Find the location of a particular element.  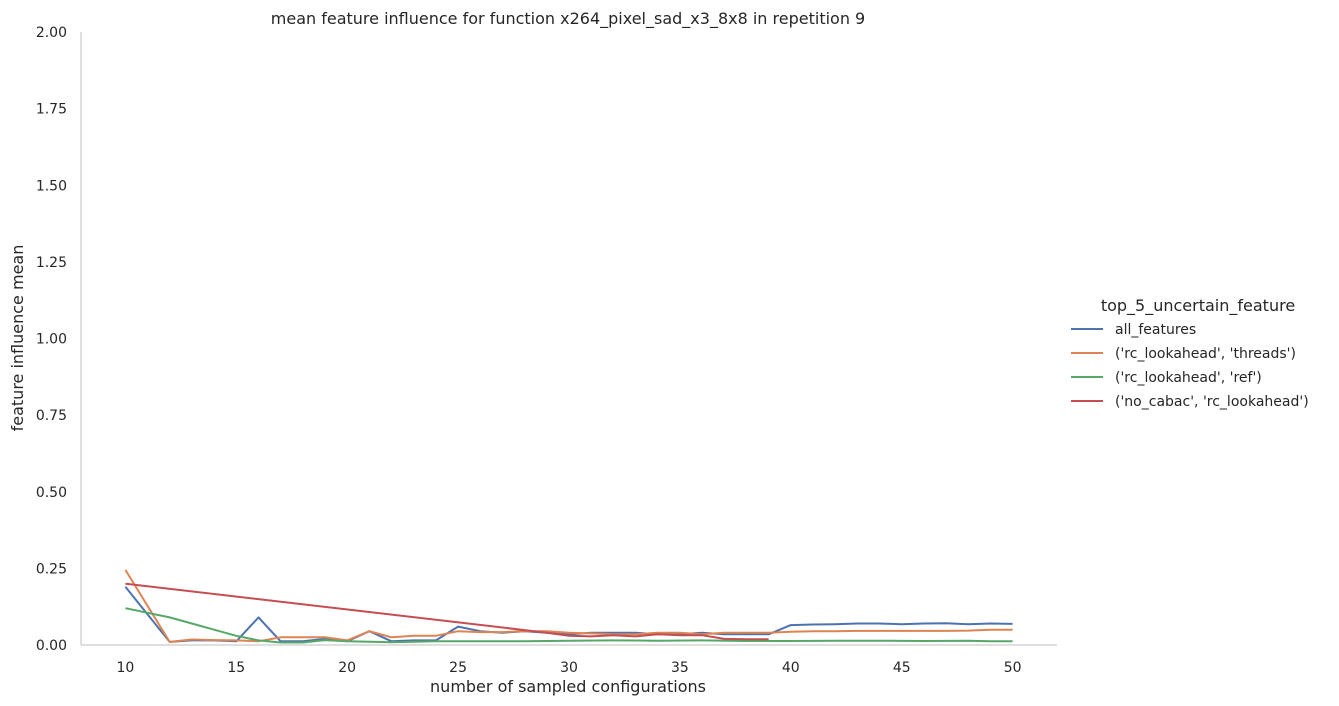

y-tick-label: 1.25 is located at coordinates (51, 263).